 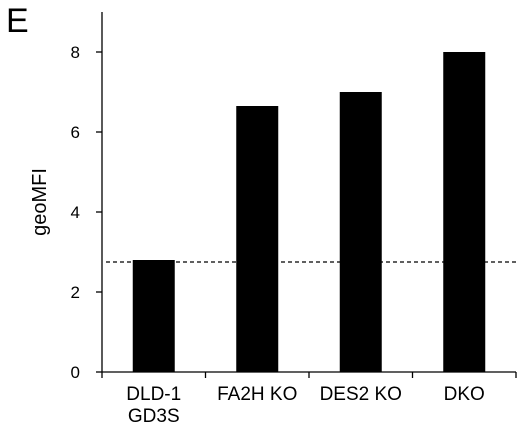 I want to click on y-tick-label: 8, so click(x=75, y=52).